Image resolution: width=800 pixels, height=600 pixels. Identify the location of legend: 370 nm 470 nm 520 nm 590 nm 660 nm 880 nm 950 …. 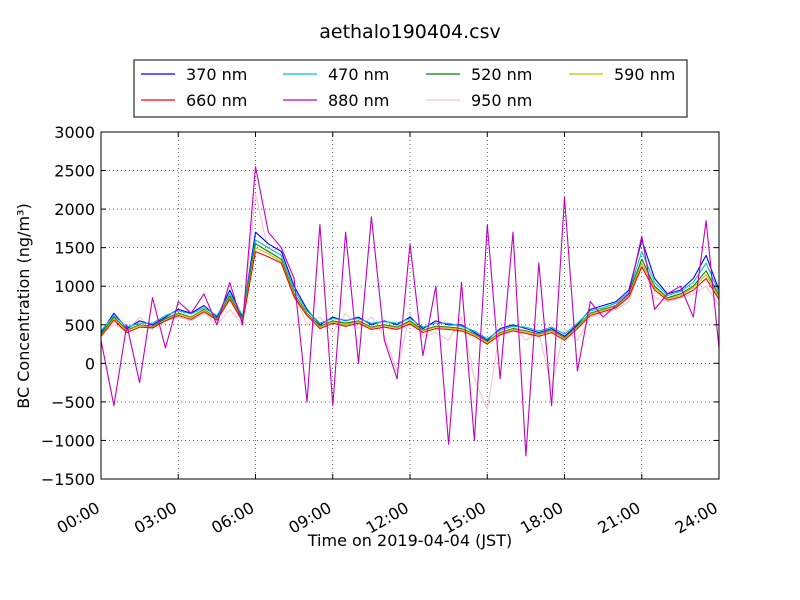
(410, 88).